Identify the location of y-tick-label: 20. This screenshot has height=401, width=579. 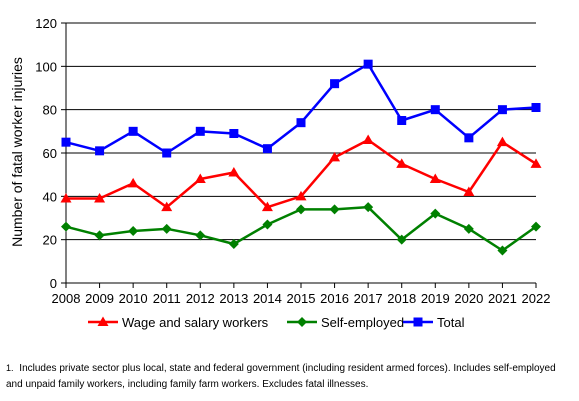
(50, 240).